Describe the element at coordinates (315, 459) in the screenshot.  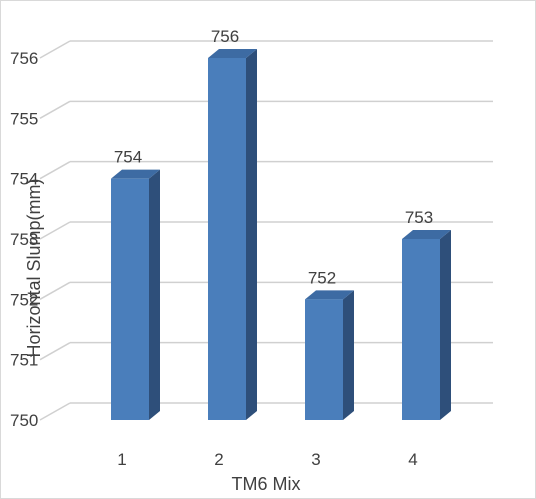
I see `x-tick-label: 3` at that location.